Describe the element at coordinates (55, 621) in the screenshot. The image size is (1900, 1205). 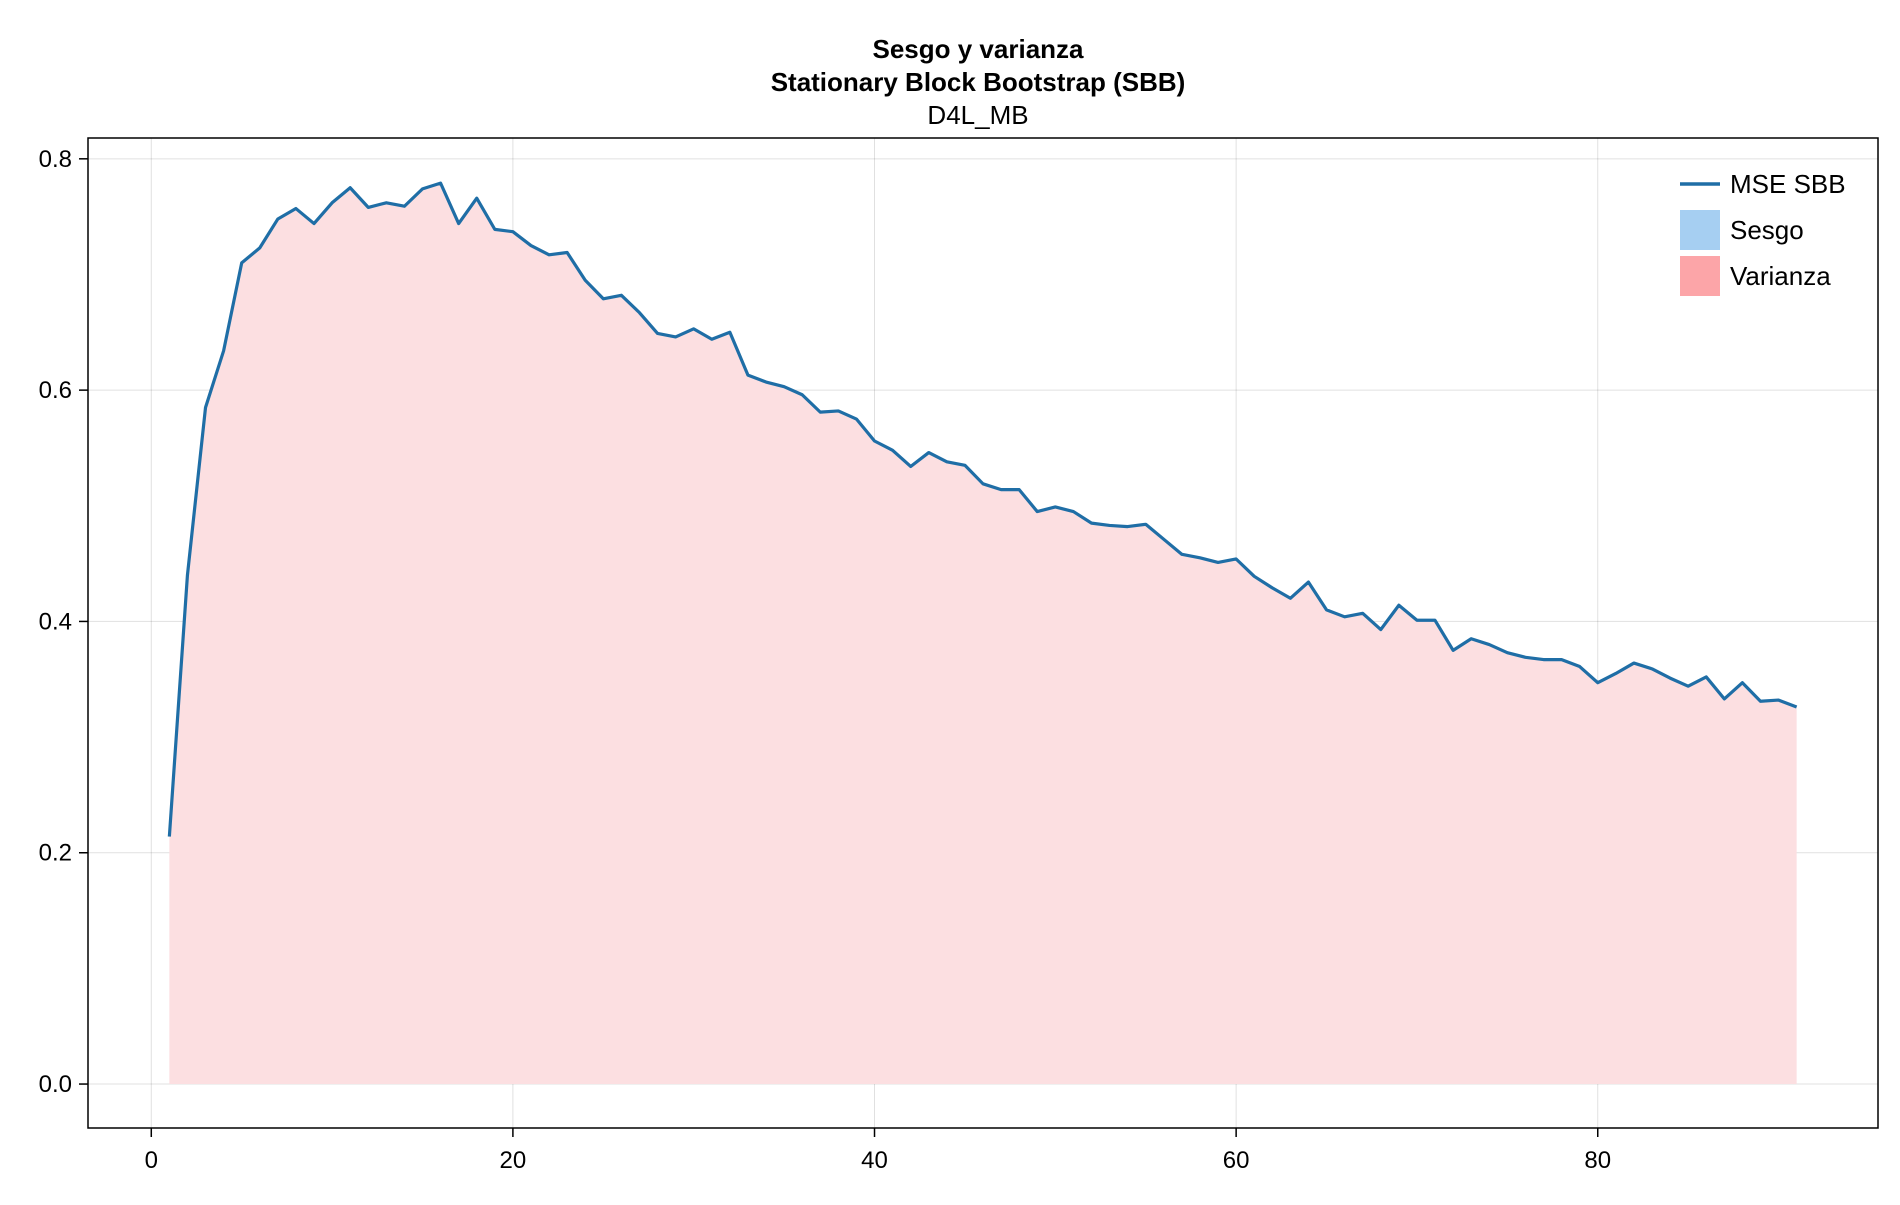
I see `y-tick-label: 0.4` at that location.